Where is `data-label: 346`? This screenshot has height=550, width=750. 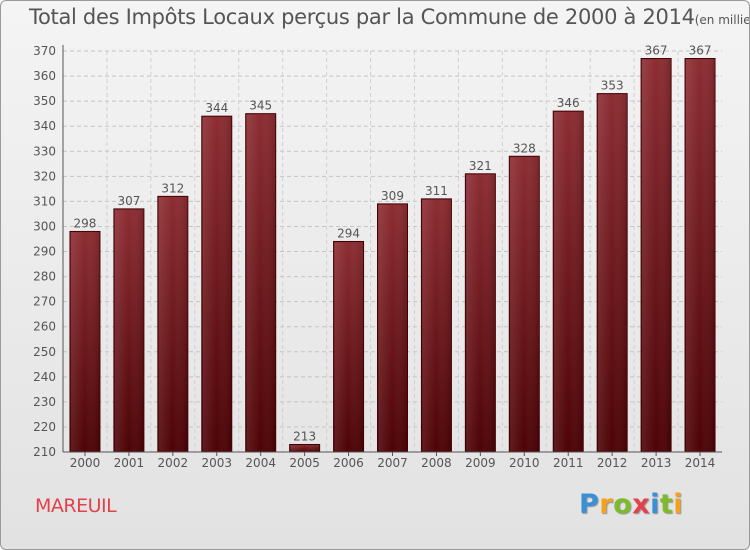
data-label: 346 is located at coordinates (568, 103).